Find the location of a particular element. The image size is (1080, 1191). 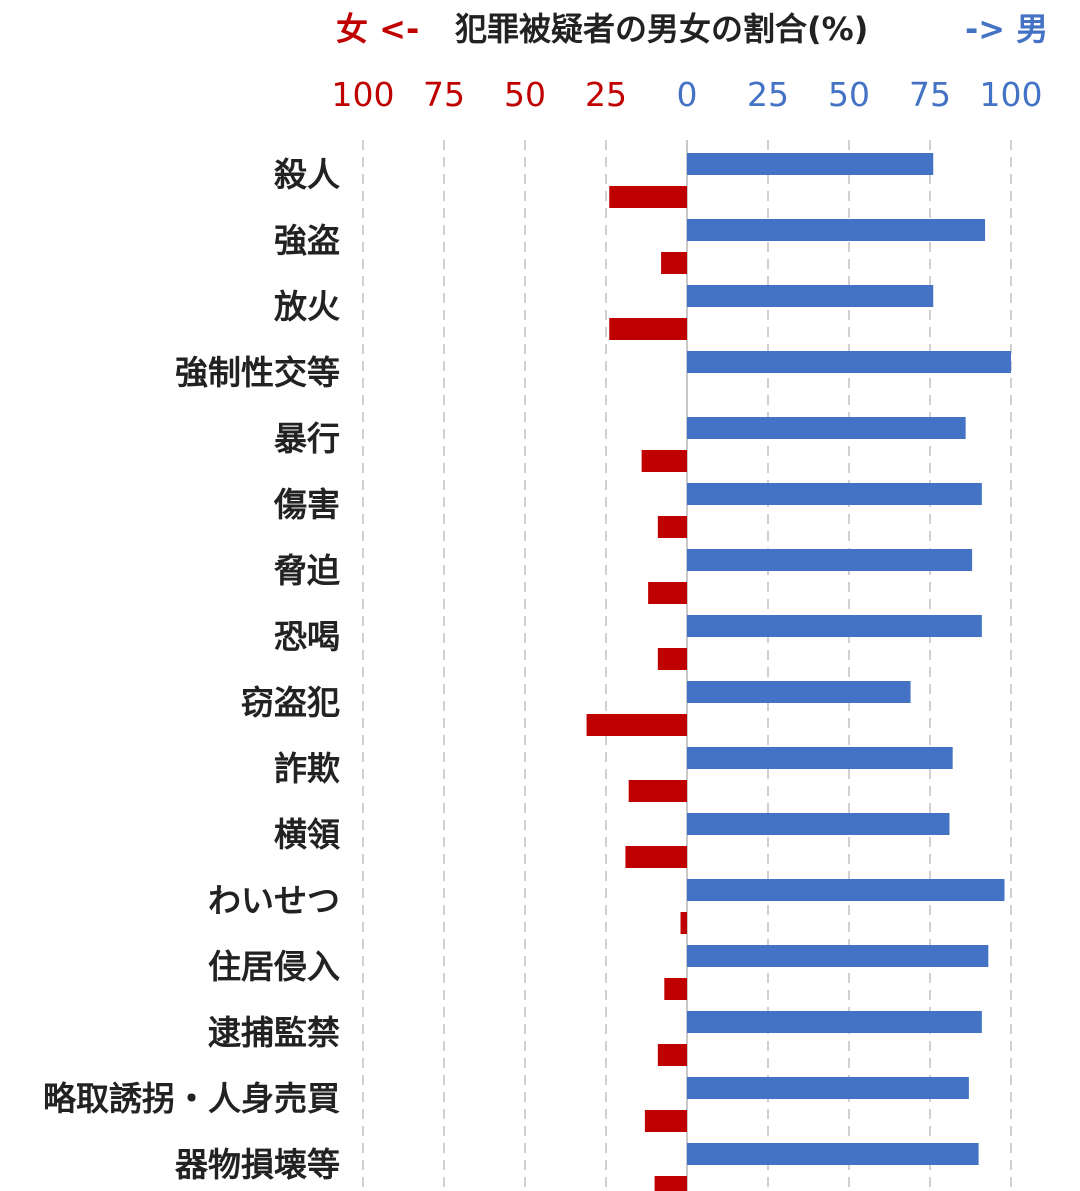

category-label: 傷害 is located at coordinates (306, 504).